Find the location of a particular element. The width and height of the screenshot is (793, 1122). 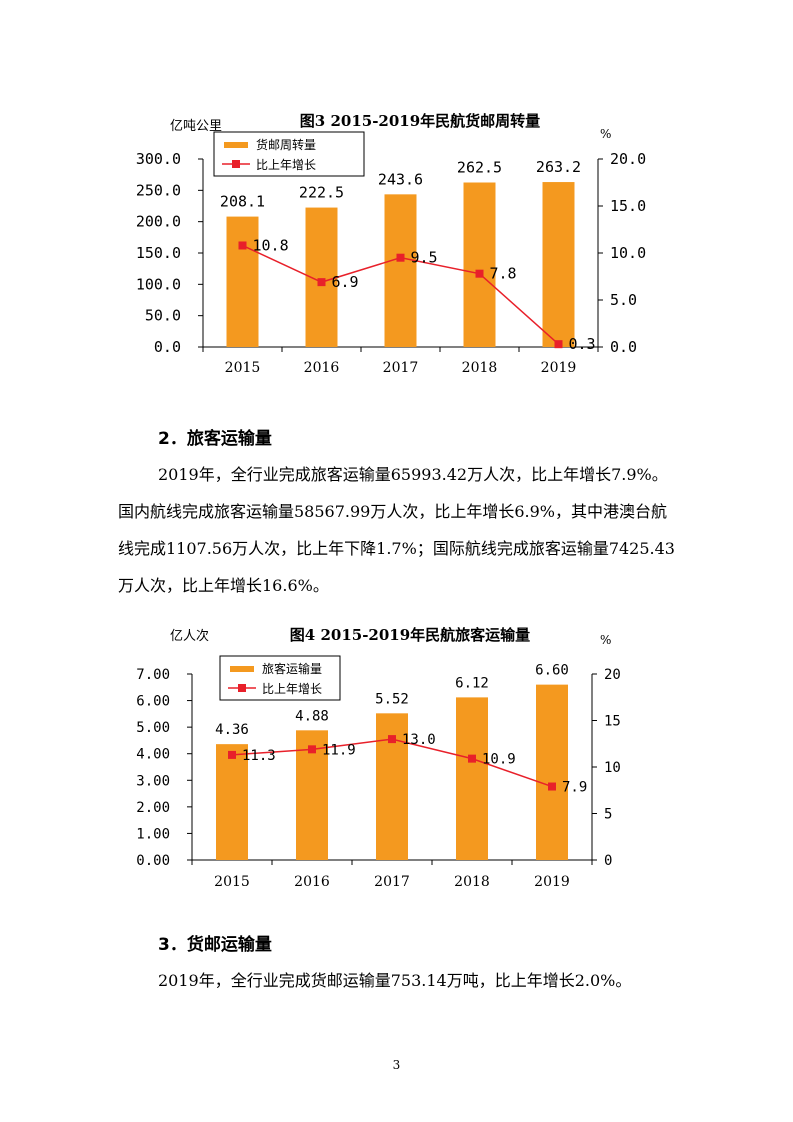

bar-data-label: 4.88 is located at coordinates (312, 716).